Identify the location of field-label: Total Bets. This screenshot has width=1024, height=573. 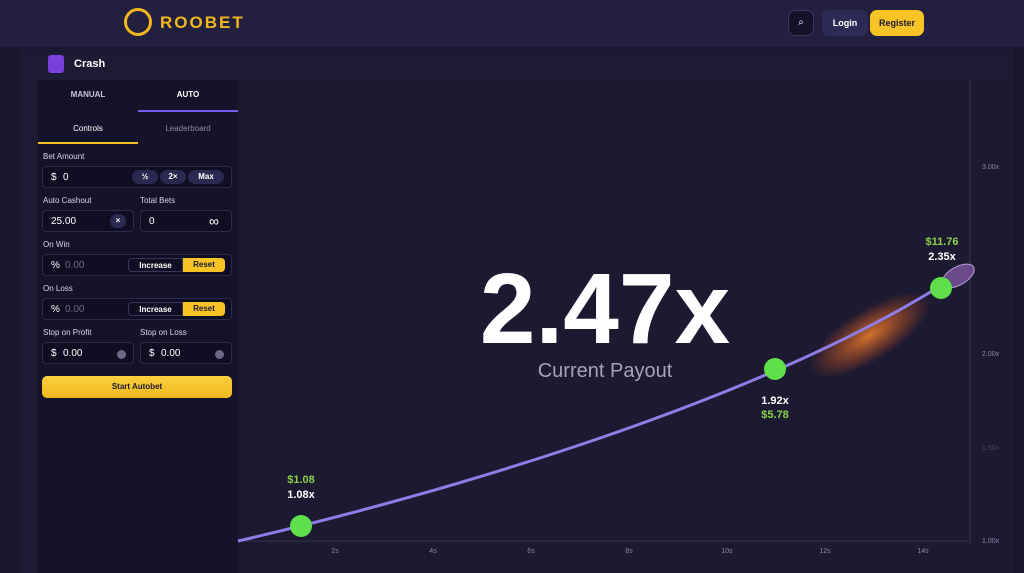
(158, 200).